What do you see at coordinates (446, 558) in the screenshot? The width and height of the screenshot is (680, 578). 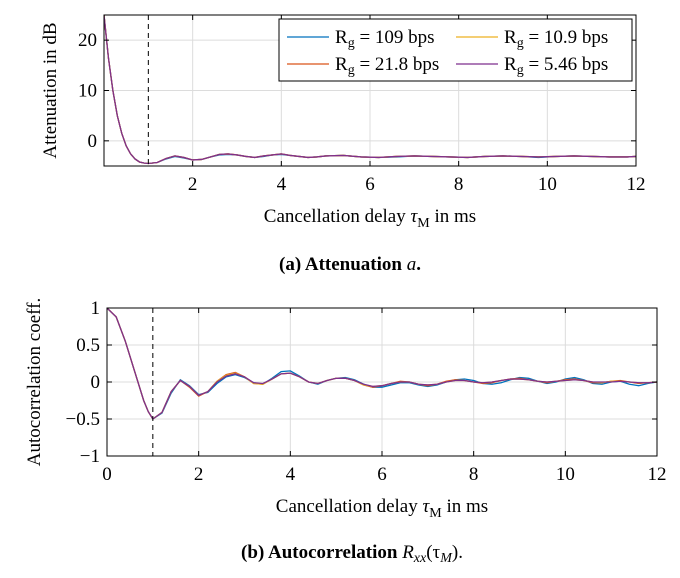 I see `caption-math-argument-subscript: M` at bounding box center [446, 558].